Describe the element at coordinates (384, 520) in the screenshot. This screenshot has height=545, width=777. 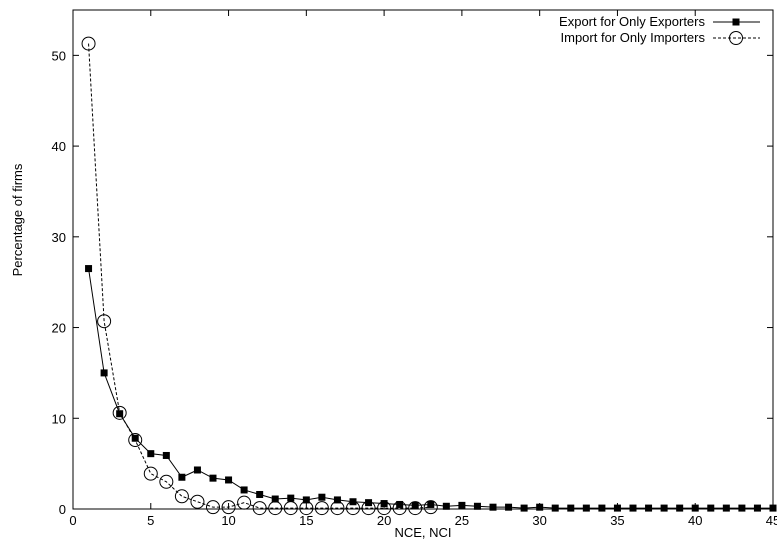
I see `x-tick-label: 20` at that location.